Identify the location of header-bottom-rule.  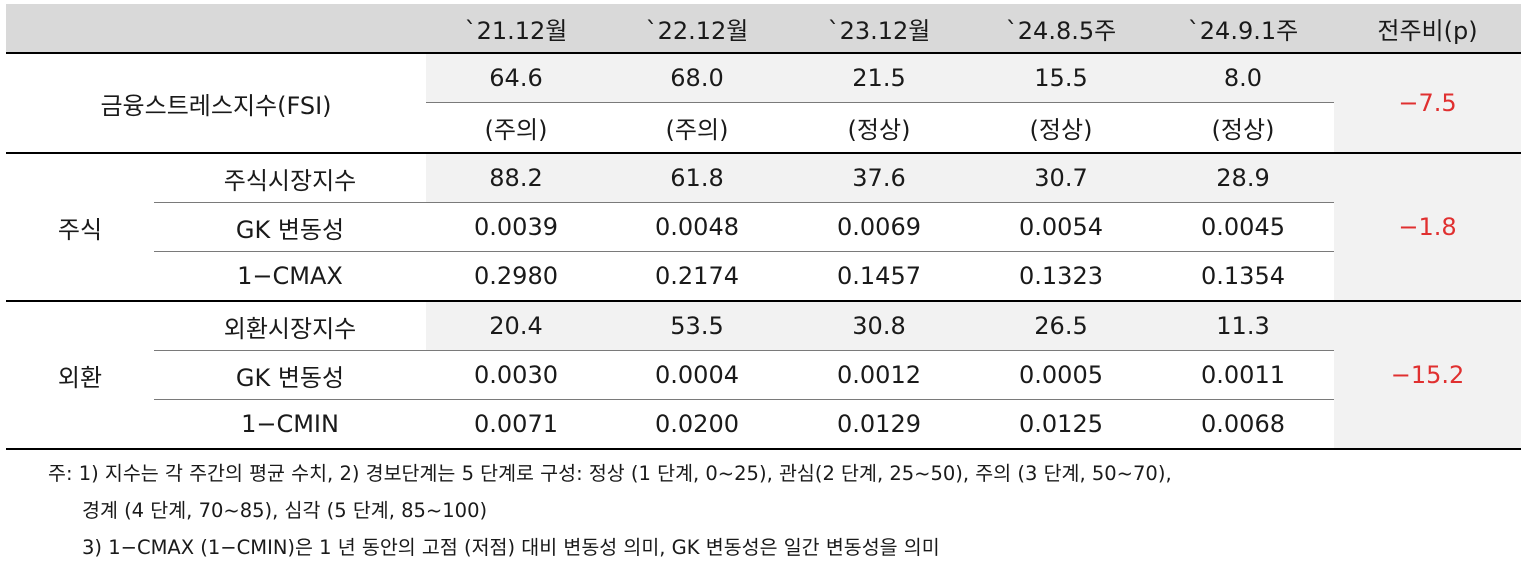
(763, 53).